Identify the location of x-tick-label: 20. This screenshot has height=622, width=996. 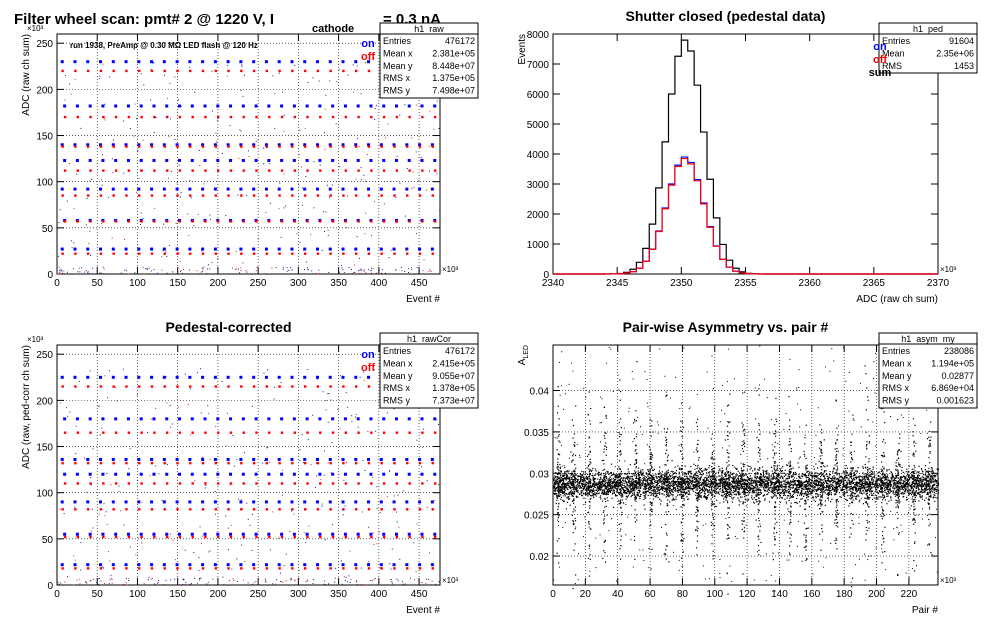
(586, 594).